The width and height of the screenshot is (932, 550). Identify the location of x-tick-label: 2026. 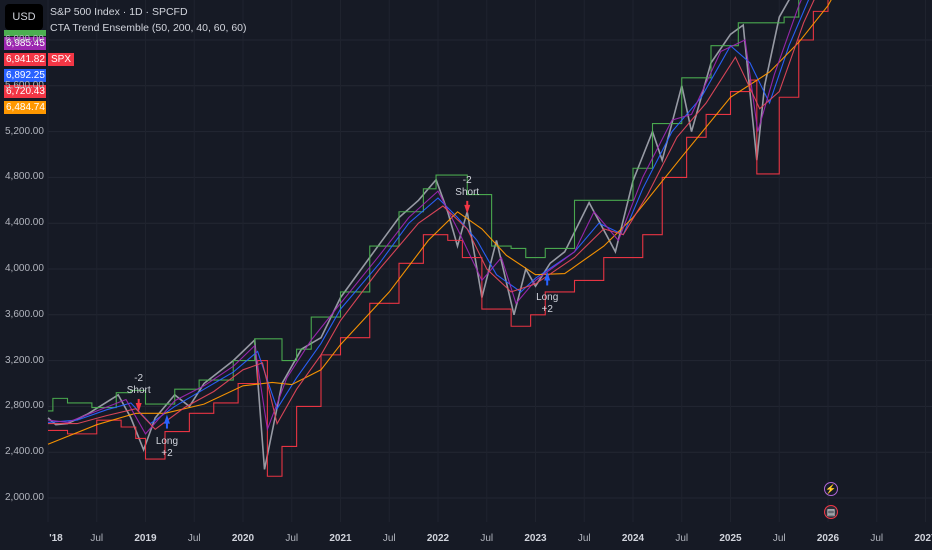
(828, 538).